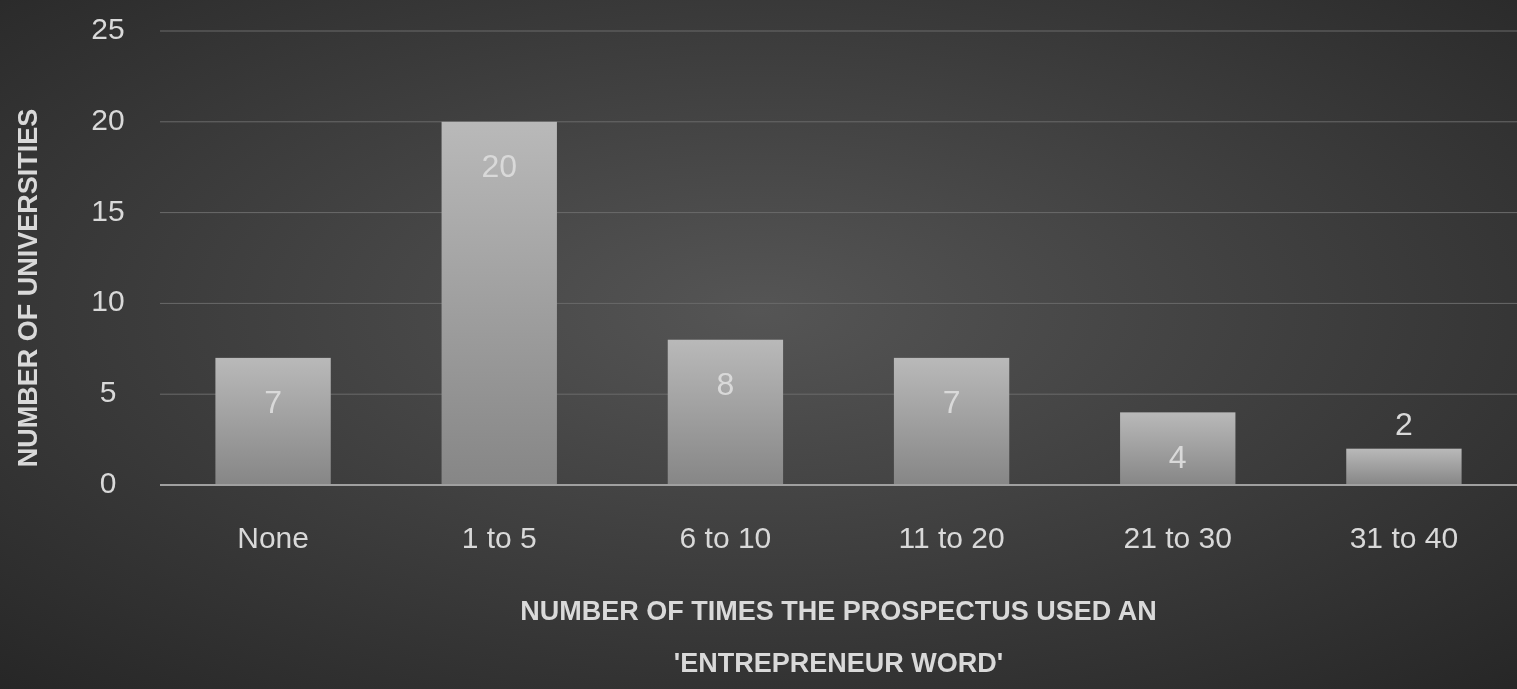  I want to click on x-tick-label: 6 to 10, so click(725, 537).